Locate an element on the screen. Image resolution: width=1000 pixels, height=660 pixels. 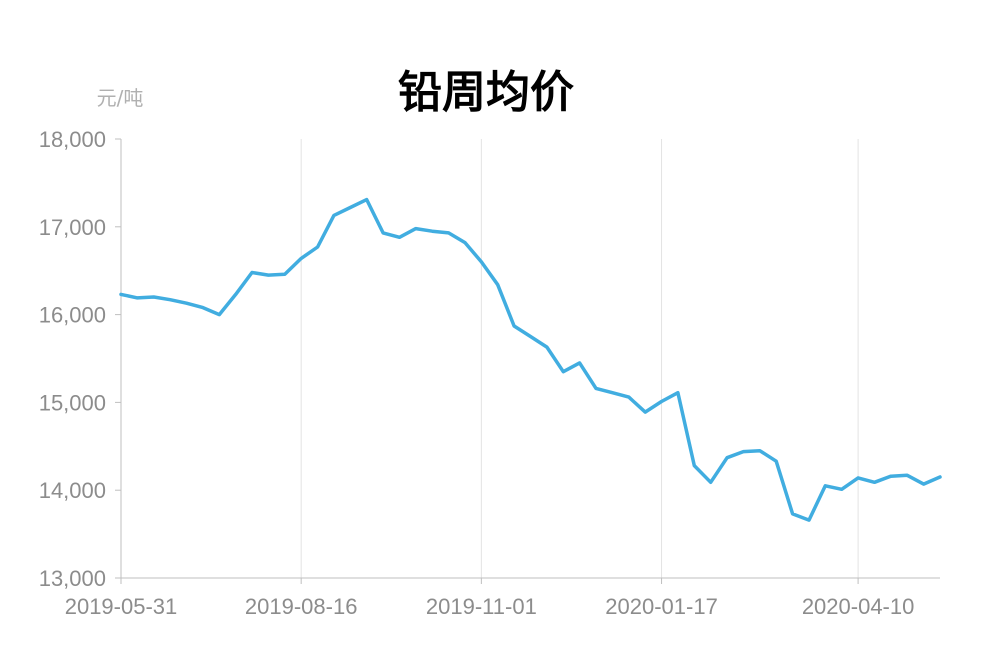
x-tick-label: 2020-01-17 is located at coordinates (661, 606).